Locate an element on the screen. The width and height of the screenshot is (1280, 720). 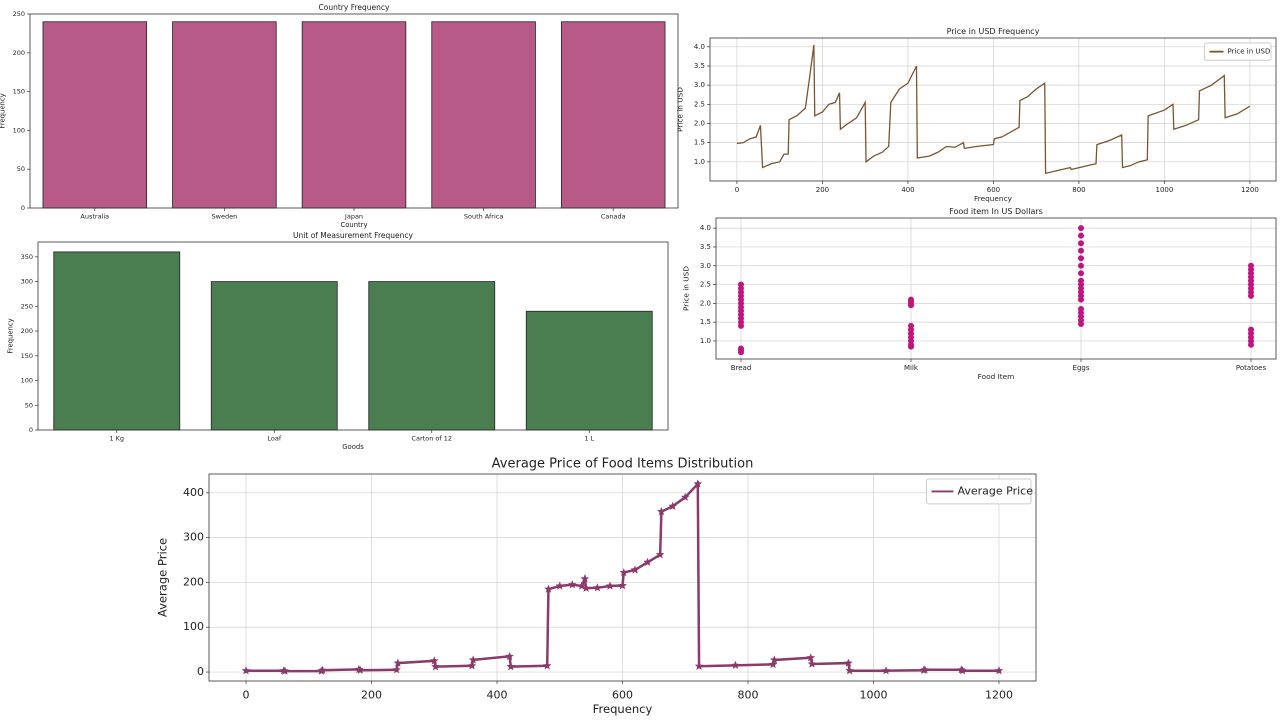
y-tick-label: 350 is located at coordinates (27, 257).